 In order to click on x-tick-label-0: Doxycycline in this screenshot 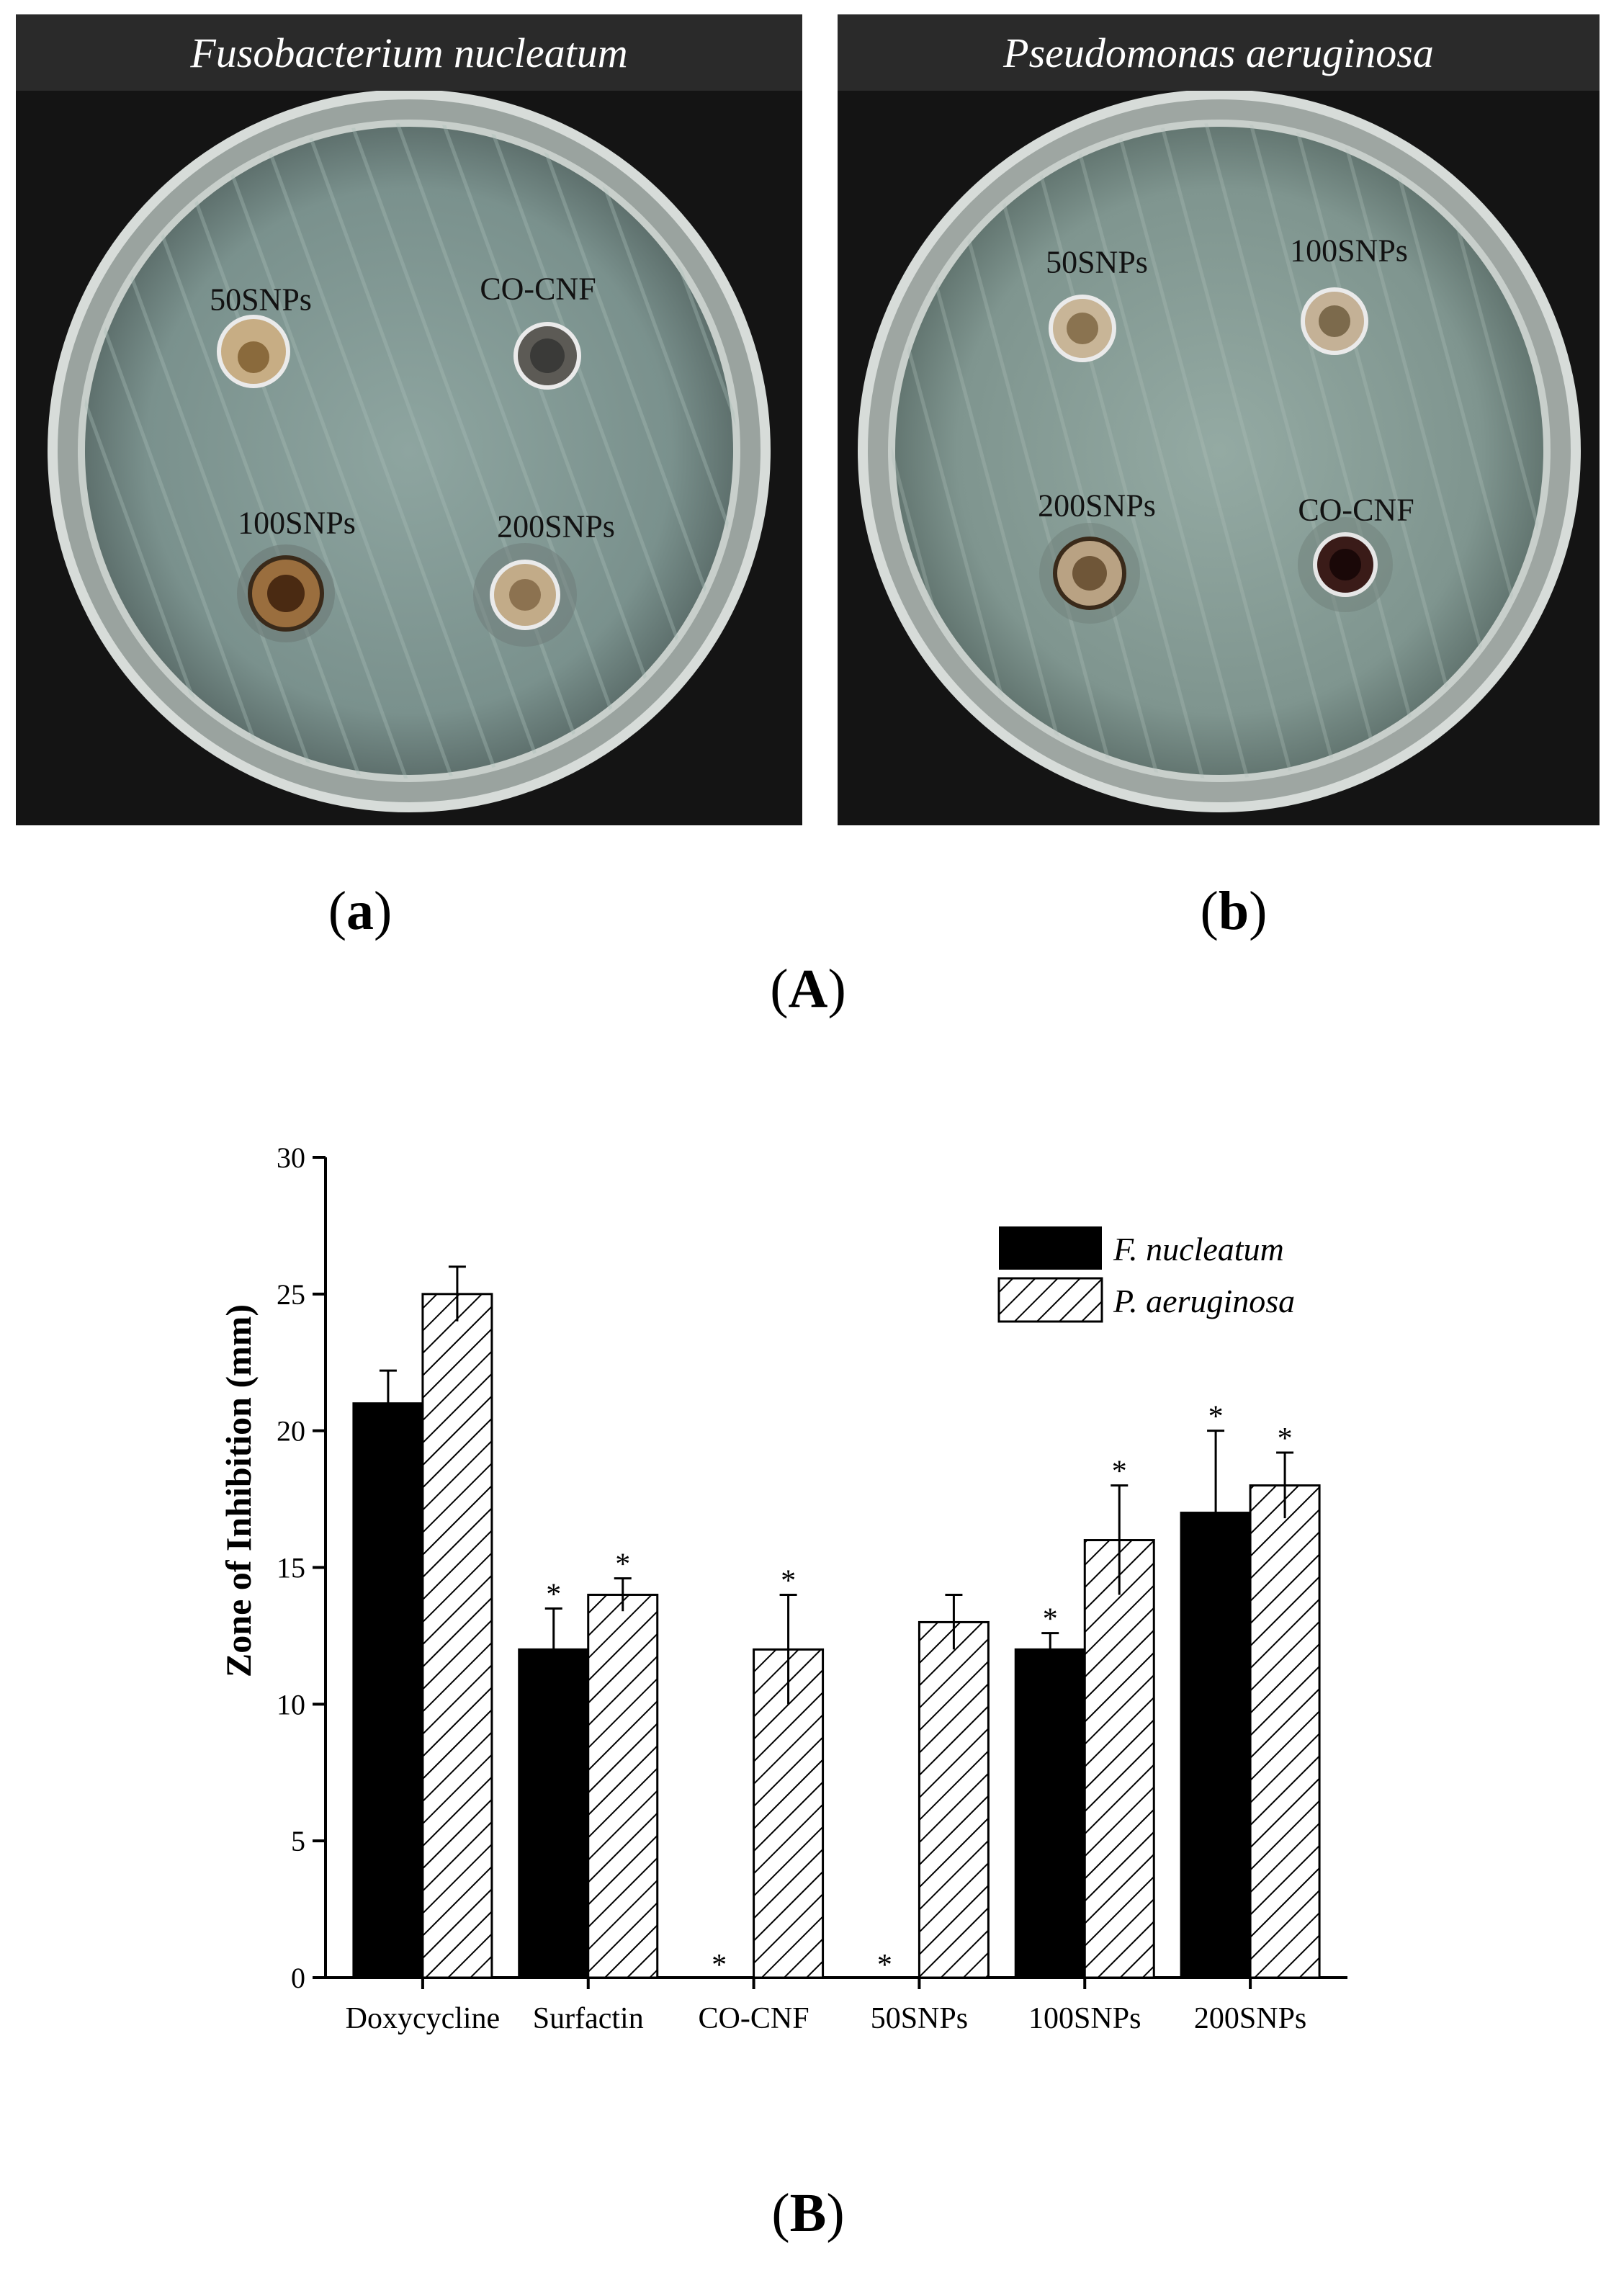, I will do `click(424, 2019)`.